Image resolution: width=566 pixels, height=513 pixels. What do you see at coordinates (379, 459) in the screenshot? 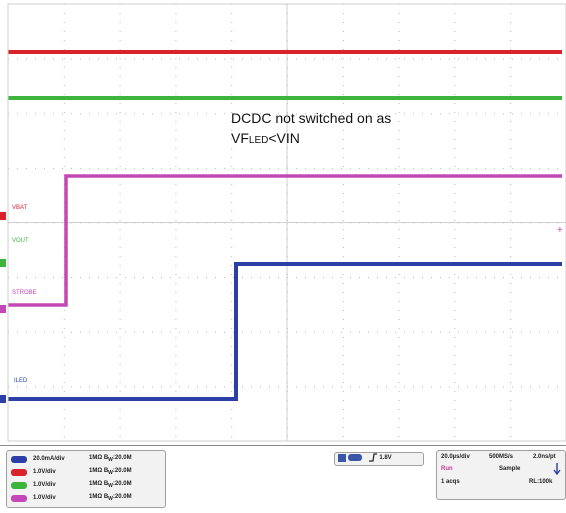
I see `trigger-readout: 1.8V` at bounding box center [379, 459].